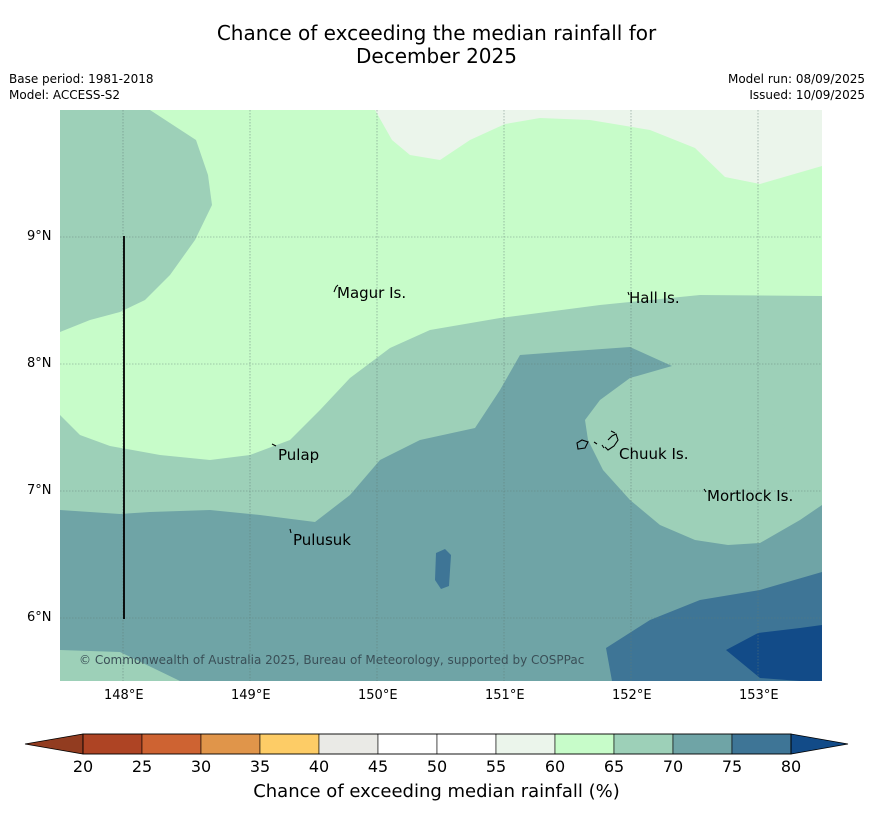 This screenshot has height=816, width=873. What do you see at coordinates (251, 695) in the screenshot?
I see `lon-label-149: 149°E` at bounding box center [251, 695].